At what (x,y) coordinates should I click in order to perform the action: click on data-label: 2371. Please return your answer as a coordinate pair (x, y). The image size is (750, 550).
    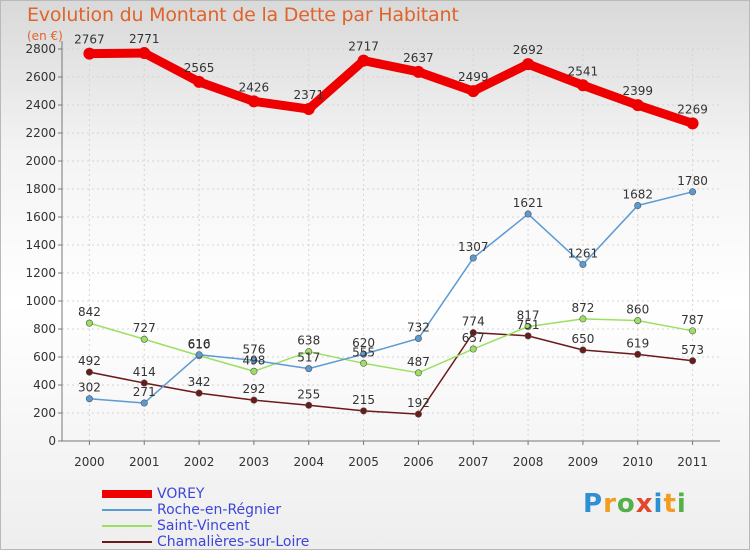
    Looking at the image, I should click on (308, 95).